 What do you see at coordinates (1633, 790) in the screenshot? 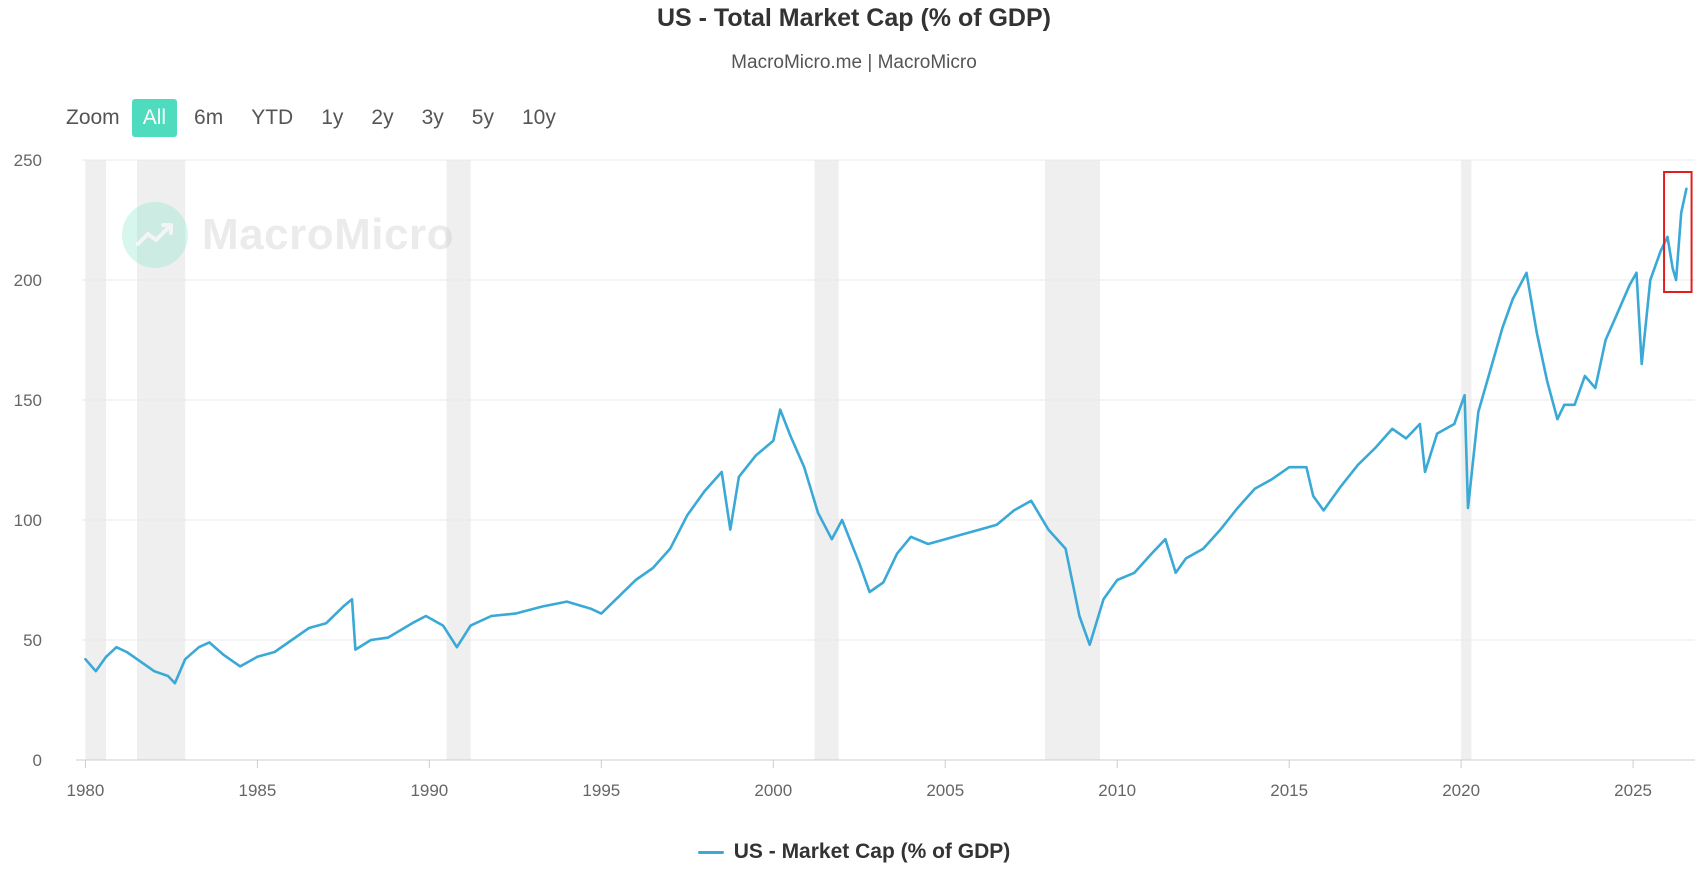
I see `x-tick-label-2025: 2025` at bounding box center [1633, 790].